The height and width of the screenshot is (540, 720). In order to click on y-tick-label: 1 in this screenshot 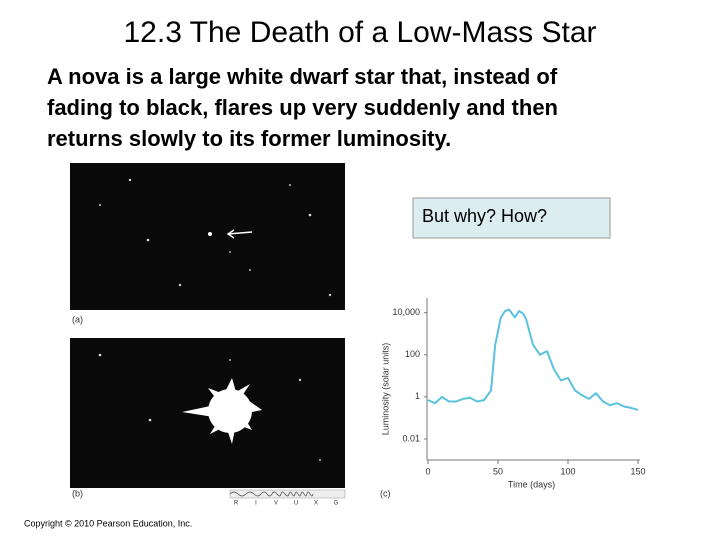, I will do `click(417, 396)`.